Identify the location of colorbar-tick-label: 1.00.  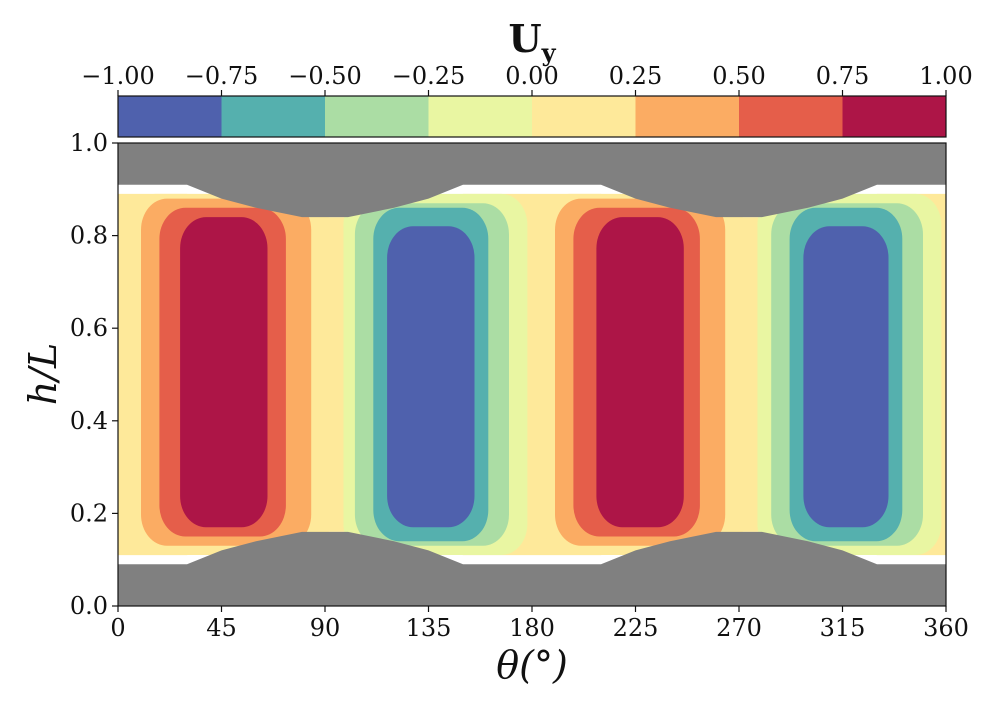
(945, 76).